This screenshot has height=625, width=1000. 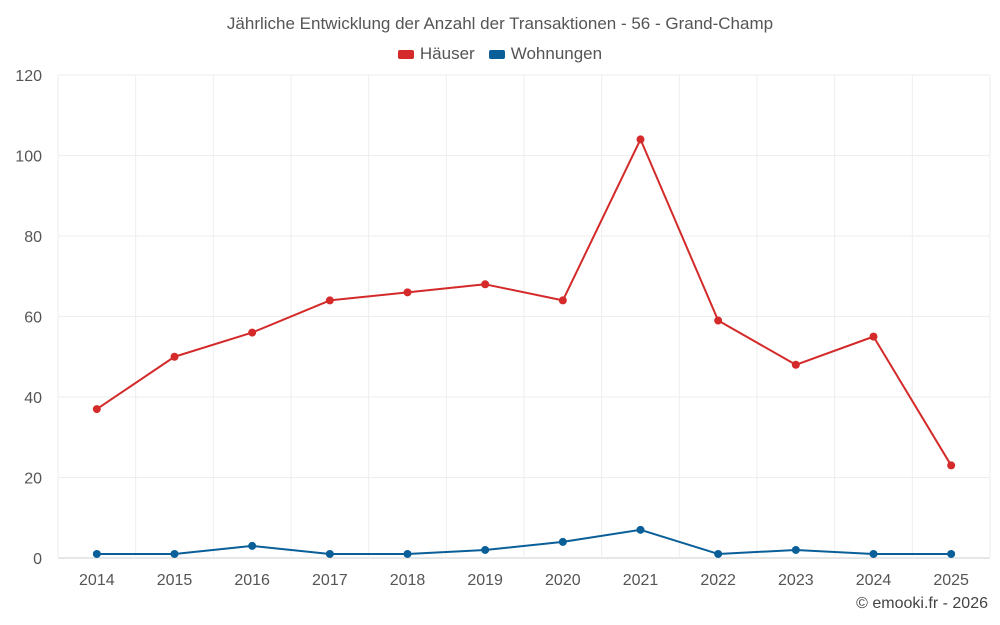 What do you see at coordinates (796, 580) in the screenshot?
I see `x-tick-label: 2023` at bounding box center [796, 580].